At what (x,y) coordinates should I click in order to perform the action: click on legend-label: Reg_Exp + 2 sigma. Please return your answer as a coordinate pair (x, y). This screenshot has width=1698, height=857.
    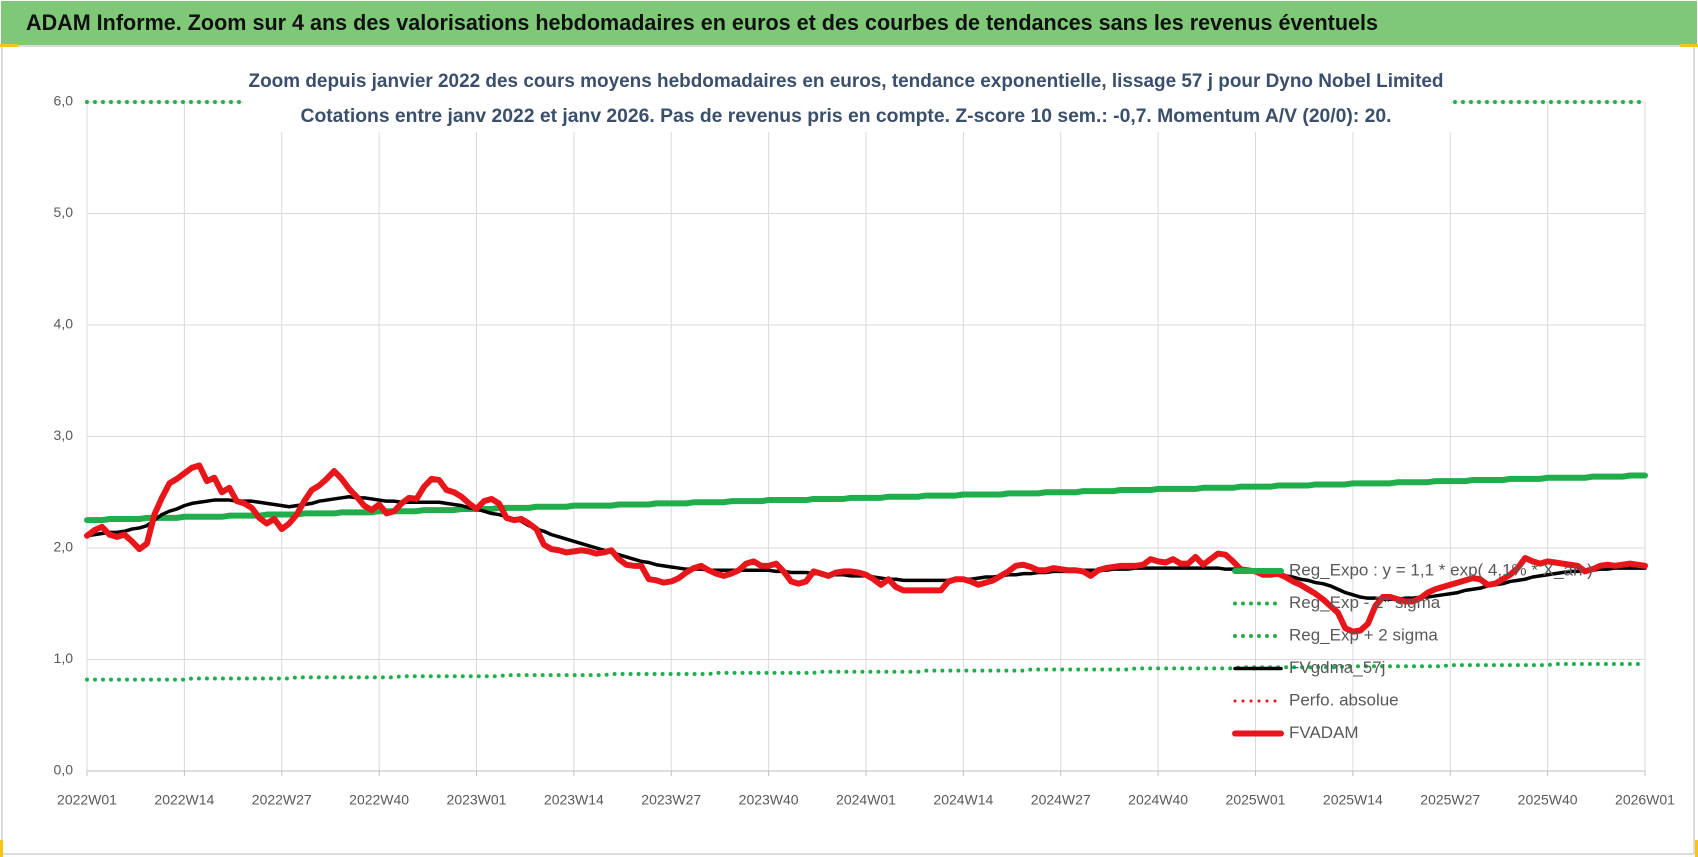
    Looking at the image, I should click on (1363, 634).